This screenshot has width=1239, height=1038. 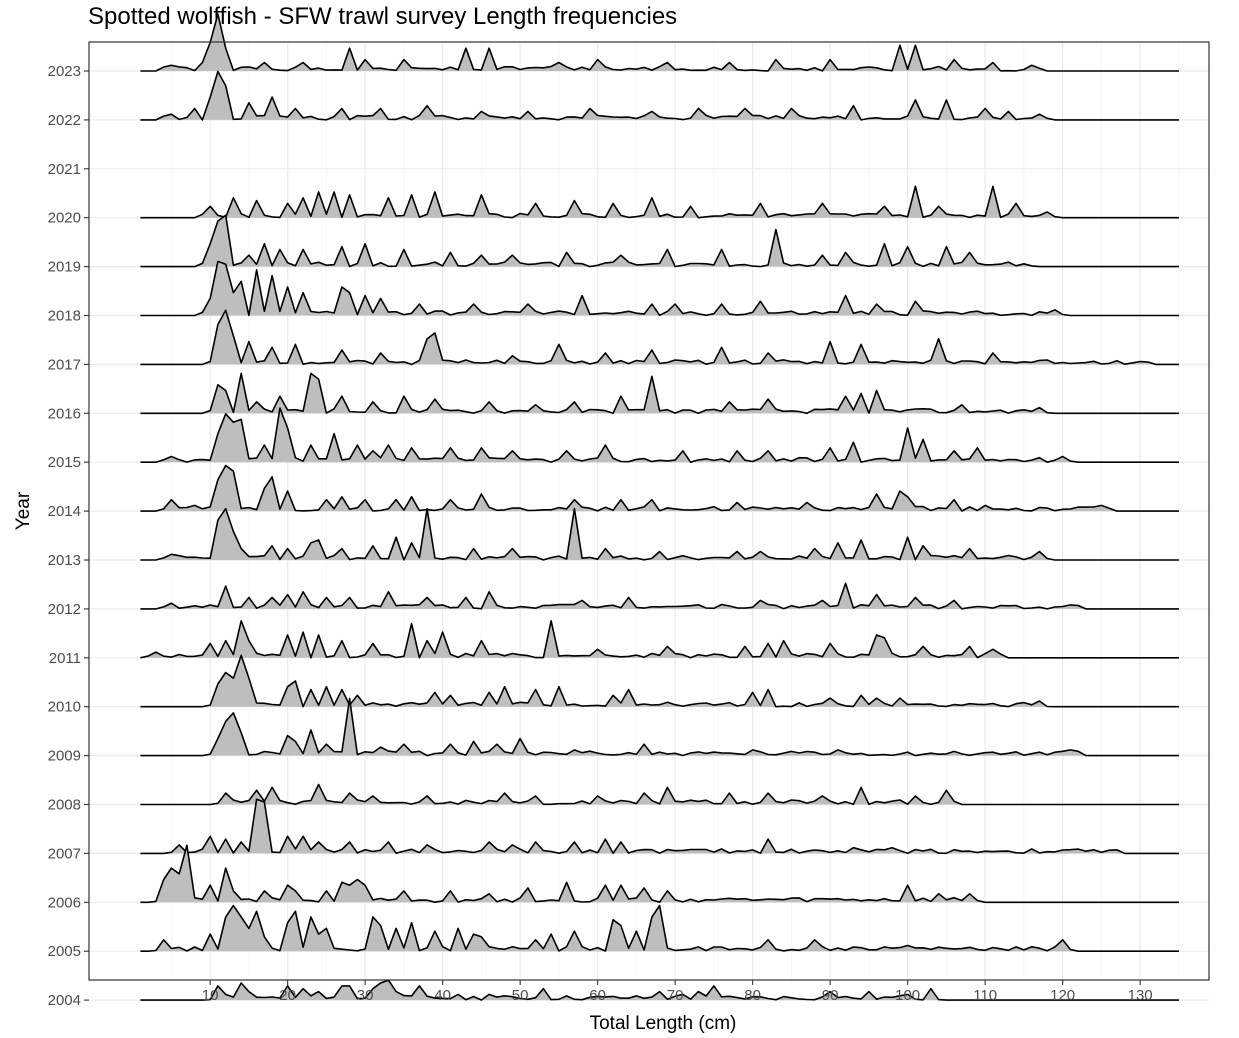 I want to click on ridge-2011, so click(x=659, y=639).